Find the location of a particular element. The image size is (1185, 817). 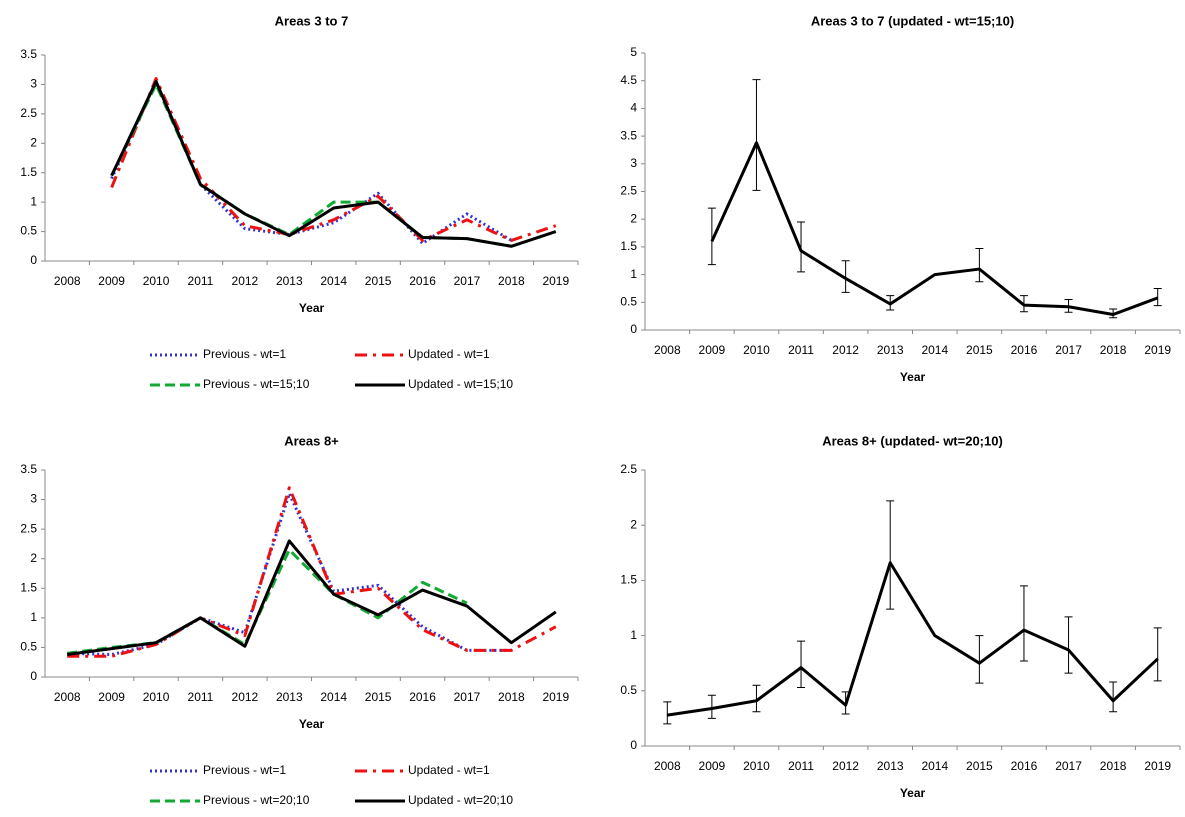

chart-title: Areas 8+ (updated- wt=20;10) is located at coordinates (912, 440).